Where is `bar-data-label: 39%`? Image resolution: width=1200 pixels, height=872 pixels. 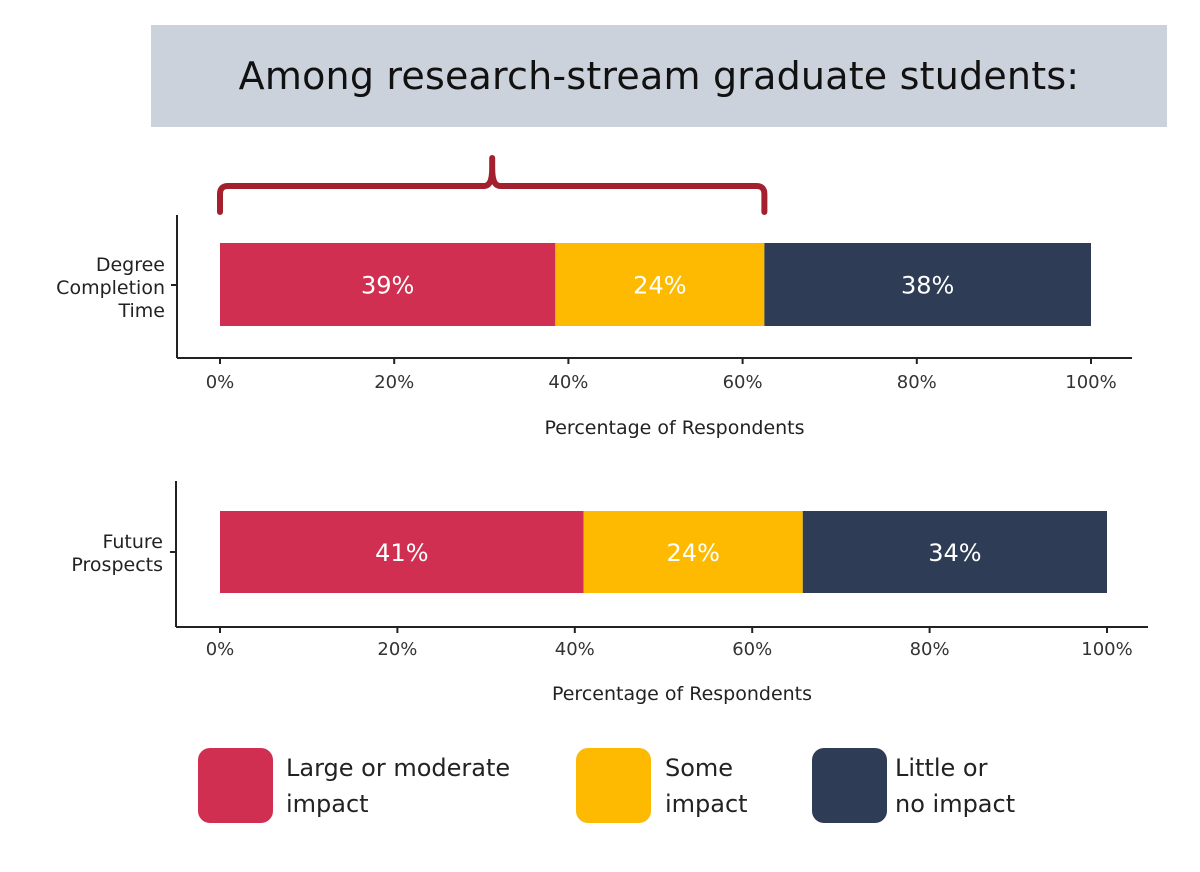
bar-data-label: 39% is located at coordinates (387, 286).